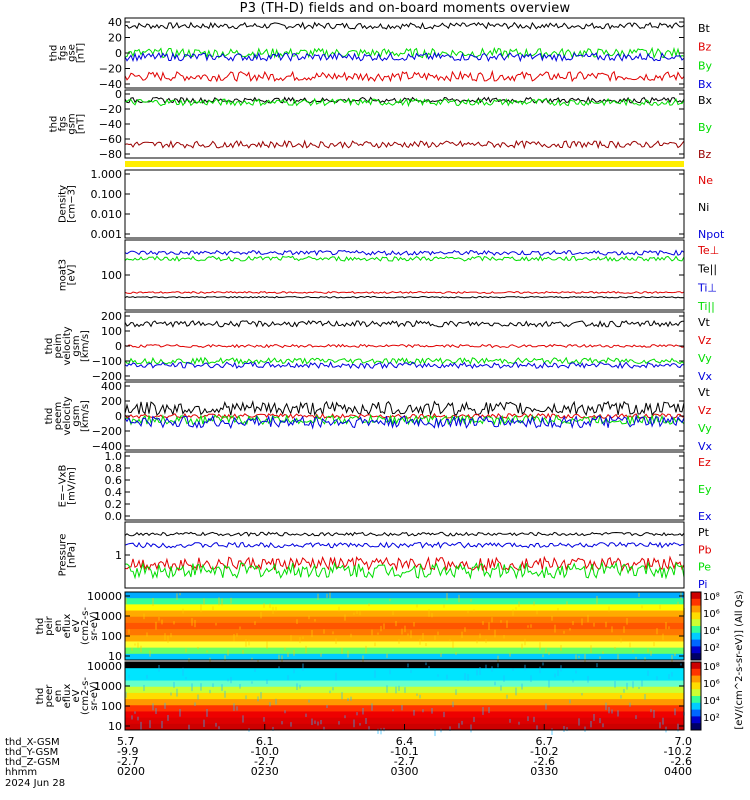  Describe the element at coordinates (63, 123) in the screenshot. I see `panel-ylabel-line: fgs` at that location.